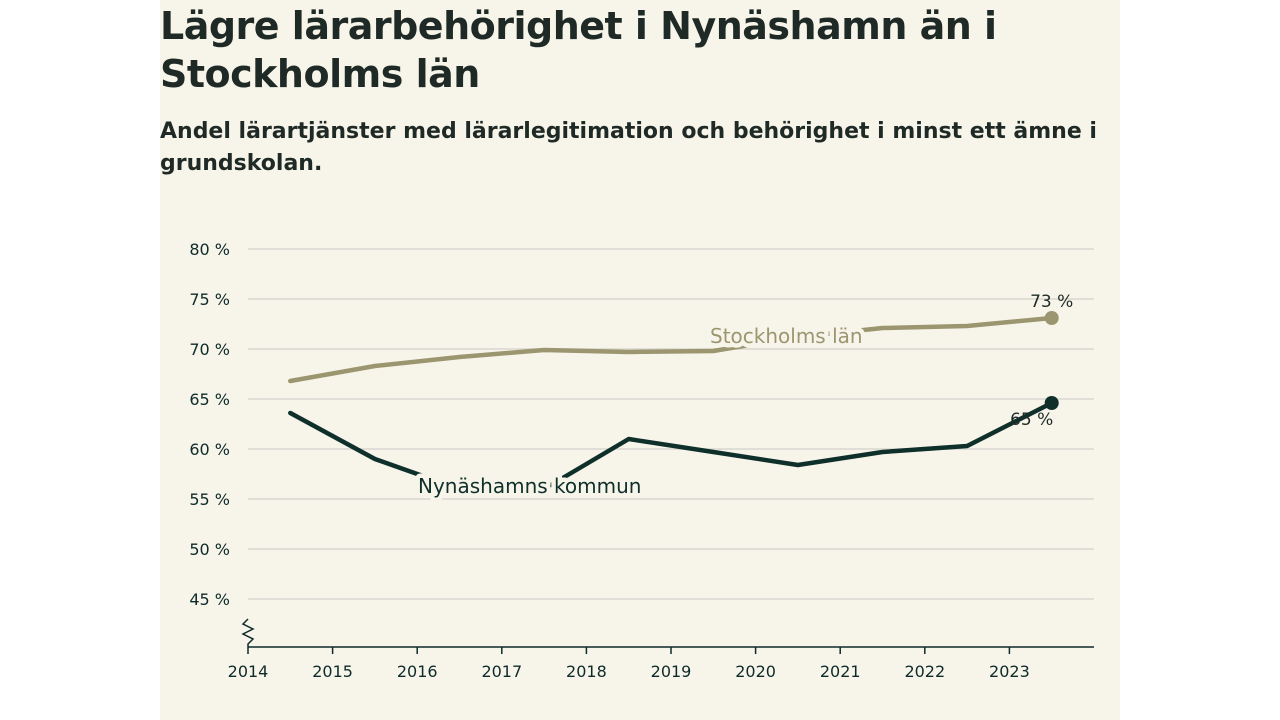 This screenshot has width=1280, height=720. Describe the element at coordinates (671, 446) in the screenshot. I see `series-line-nynashamn` at that location.